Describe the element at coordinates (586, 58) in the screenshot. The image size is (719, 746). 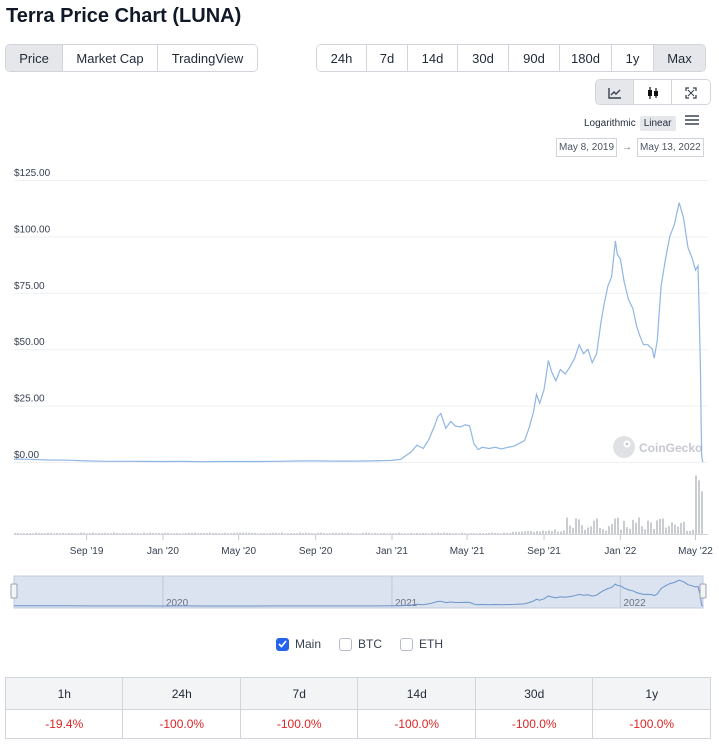
I see `range-180d-button: 180d` at that location.